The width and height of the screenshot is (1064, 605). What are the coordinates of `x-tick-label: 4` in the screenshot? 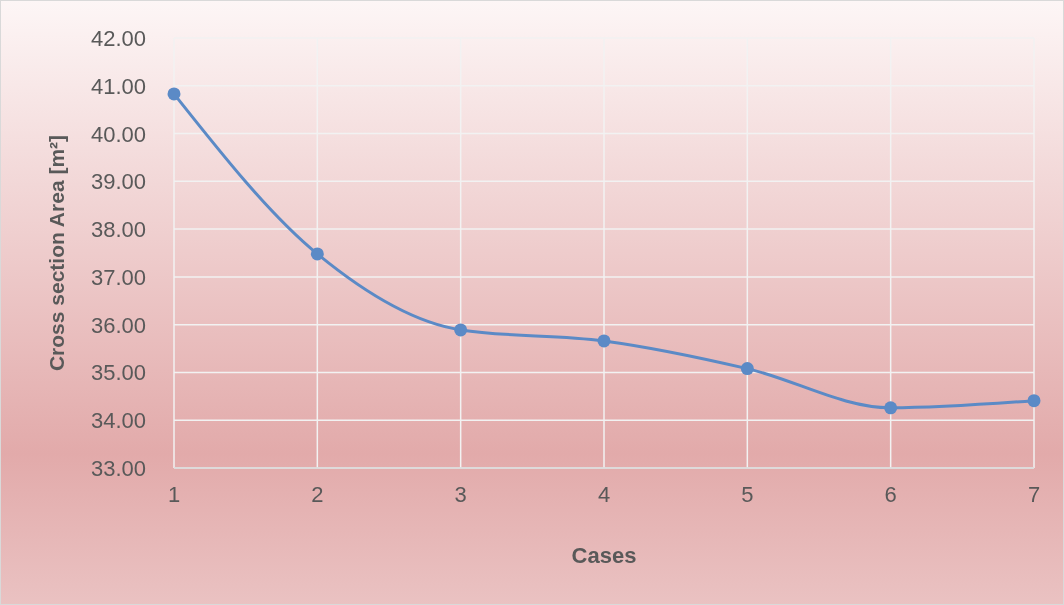 It's located at (604, 494).